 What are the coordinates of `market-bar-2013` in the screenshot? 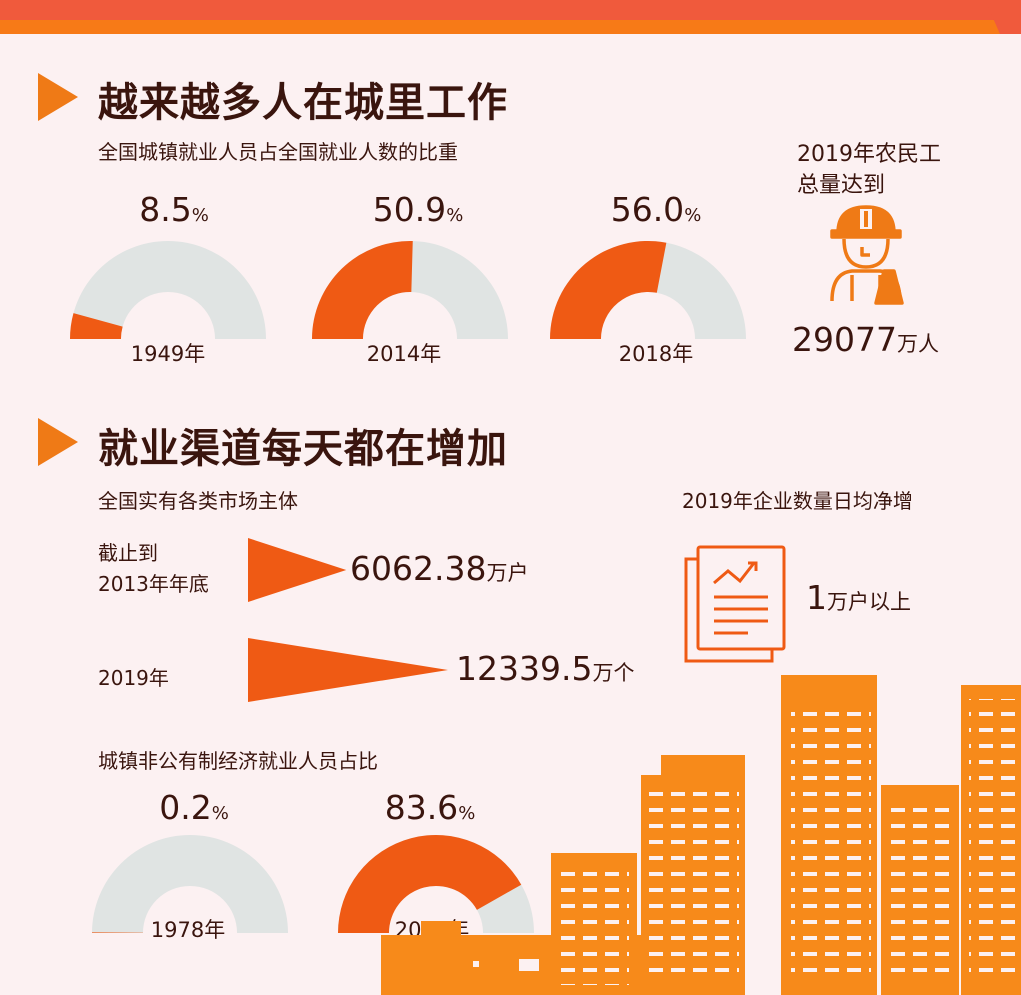 It's located at (297, 570).